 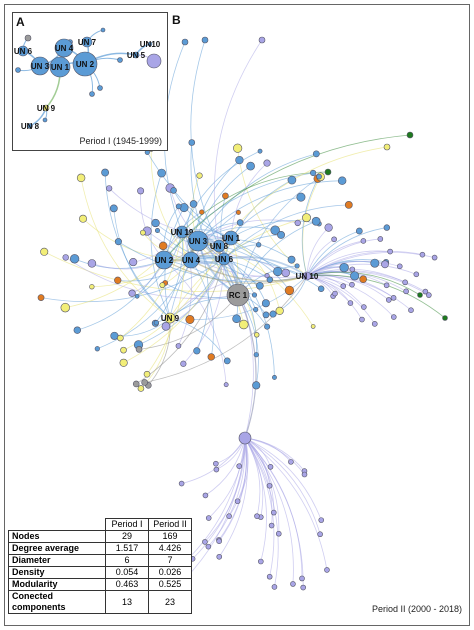 I want to click on table-cell: 29, so click(x=127, y=536).